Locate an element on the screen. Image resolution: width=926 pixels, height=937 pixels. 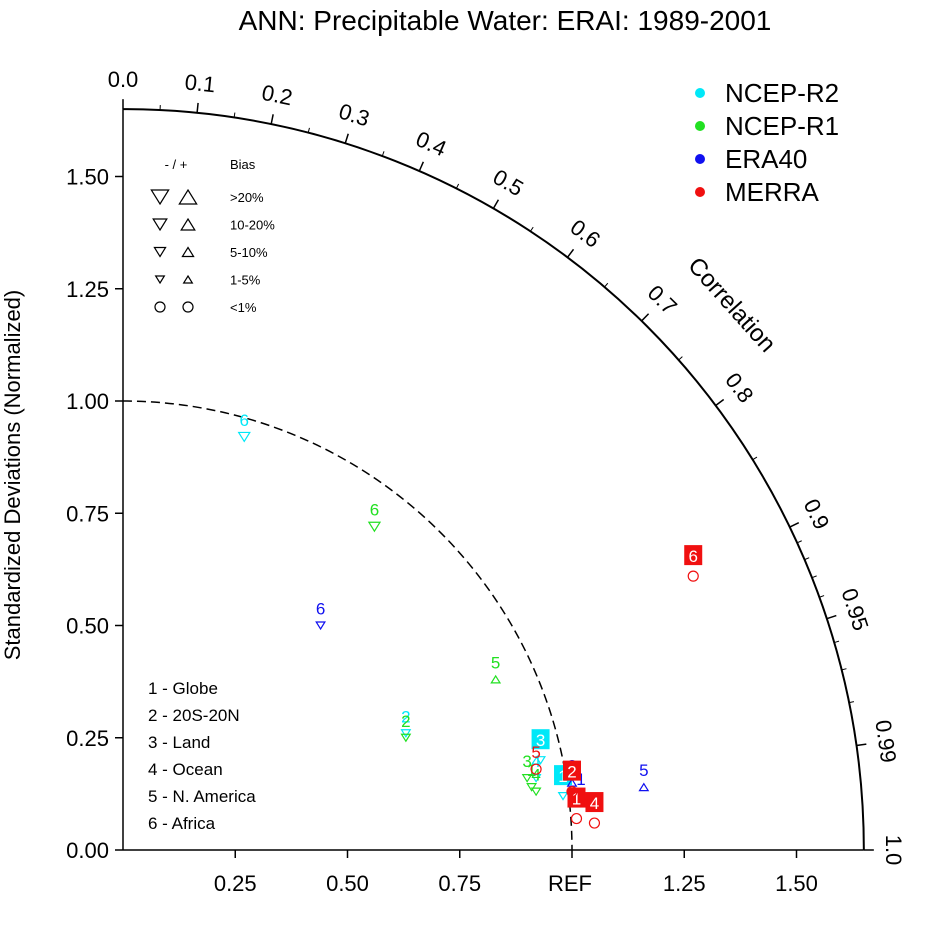
case-legend-item: 3 - Land is located at coordinates (179, 742).